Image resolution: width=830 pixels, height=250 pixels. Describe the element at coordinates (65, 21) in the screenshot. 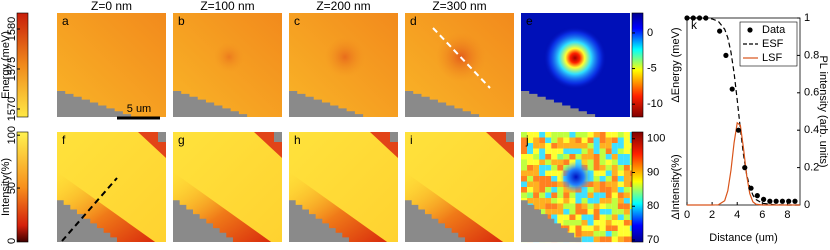

I see `panel-letter: a` at that location.